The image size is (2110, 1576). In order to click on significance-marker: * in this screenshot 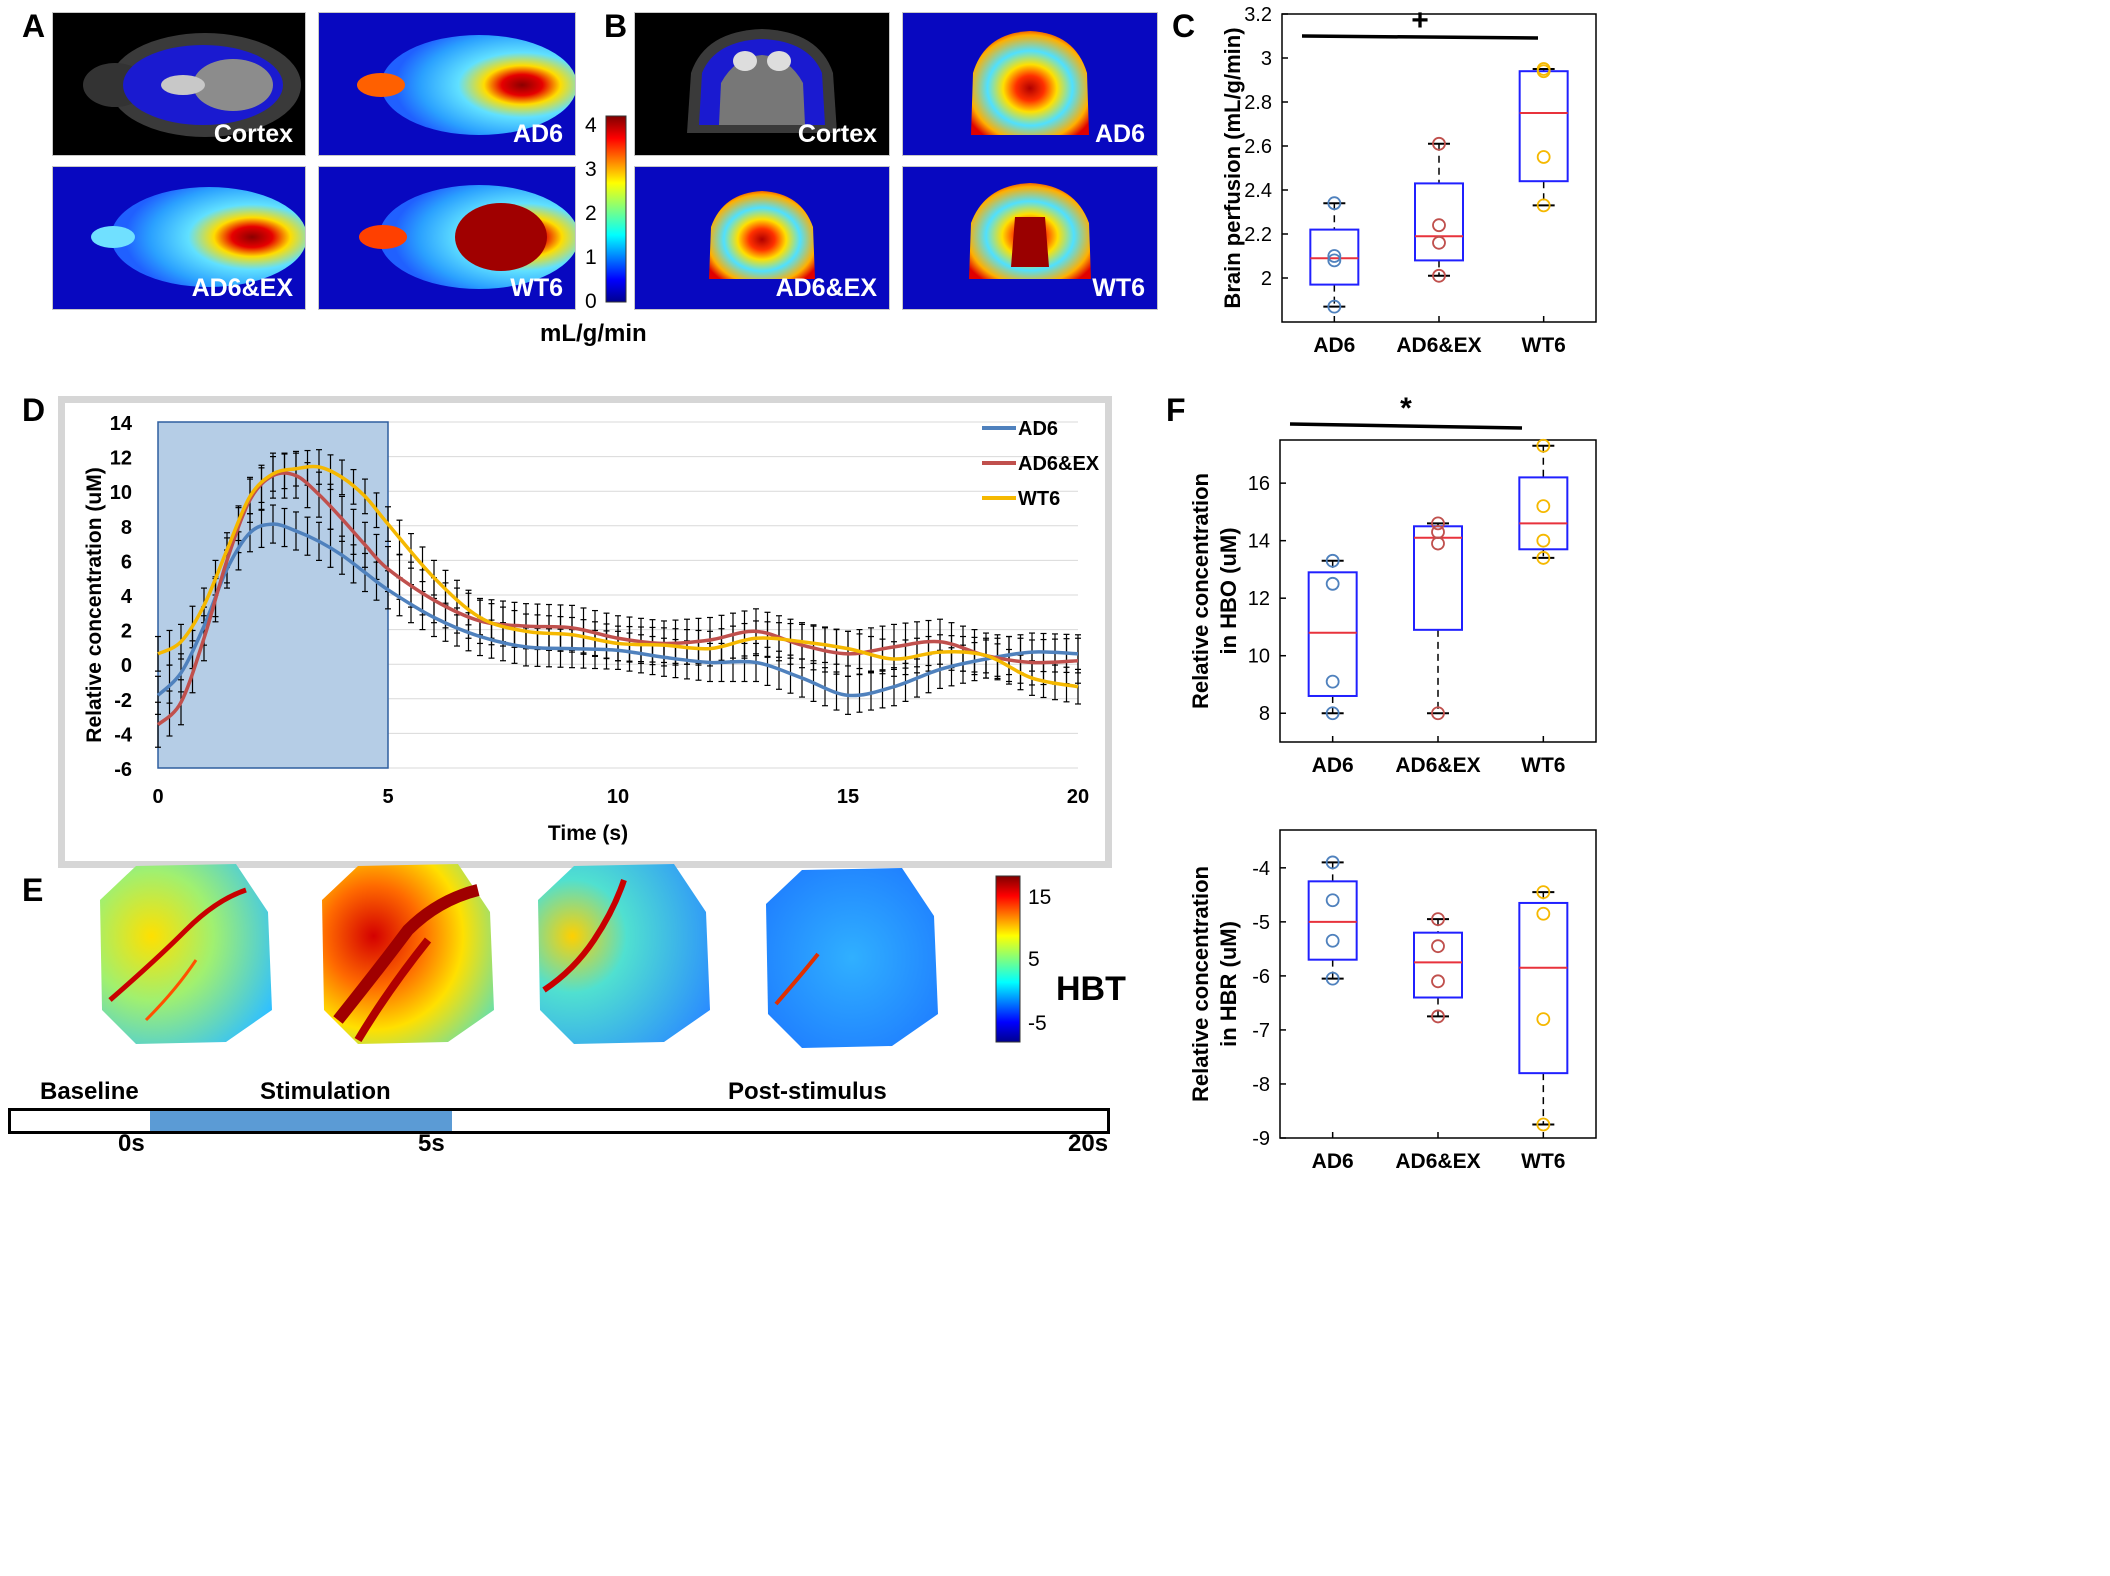, I will do `click(1406, 408)`.